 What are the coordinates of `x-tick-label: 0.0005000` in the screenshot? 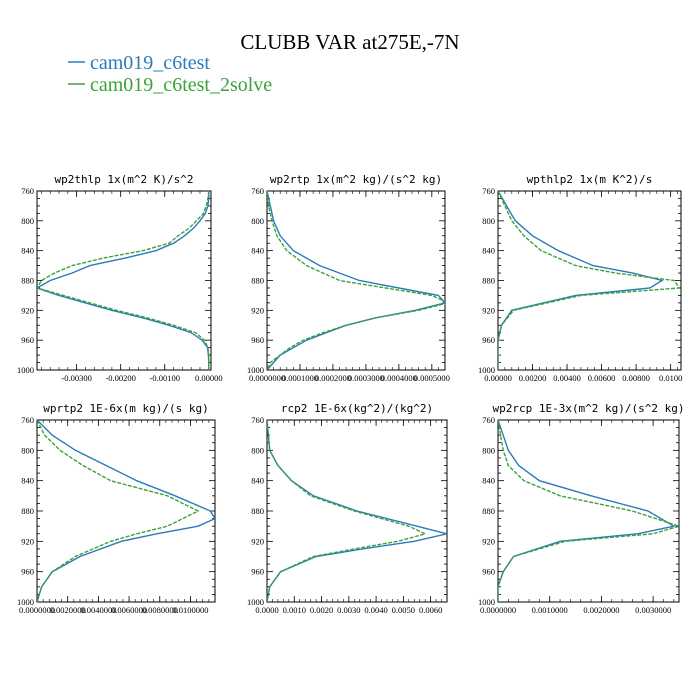 It's located at (432, 378).